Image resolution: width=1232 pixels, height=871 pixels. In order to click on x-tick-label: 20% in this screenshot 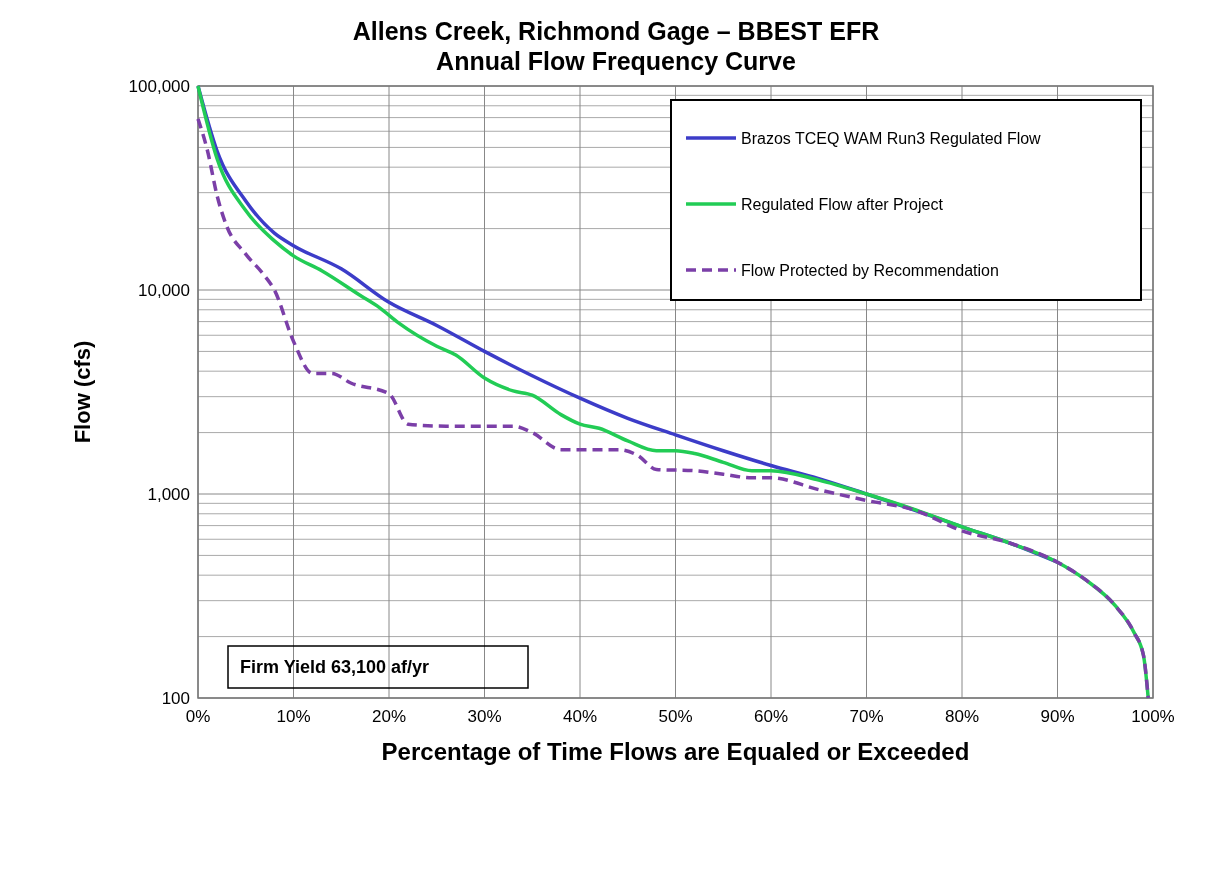, I will do `click(389, 716)`.